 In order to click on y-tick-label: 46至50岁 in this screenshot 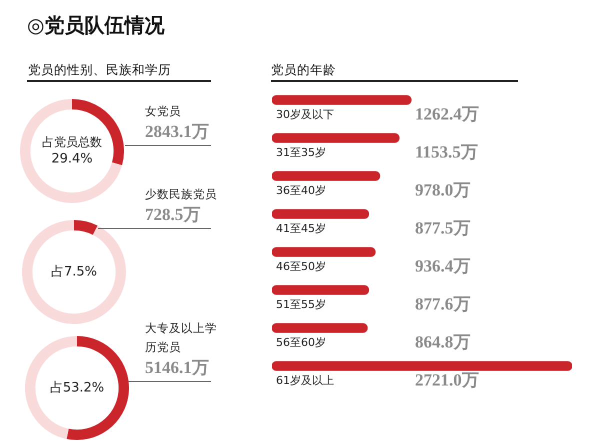, I will do `click(301, 266)`.